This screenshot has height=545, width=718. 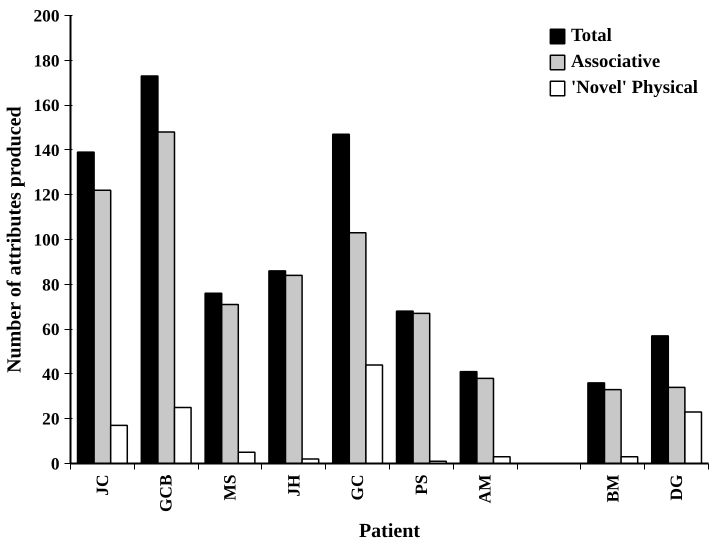 I want to click on y-tick-label: 140, so click(x=47, y=150).